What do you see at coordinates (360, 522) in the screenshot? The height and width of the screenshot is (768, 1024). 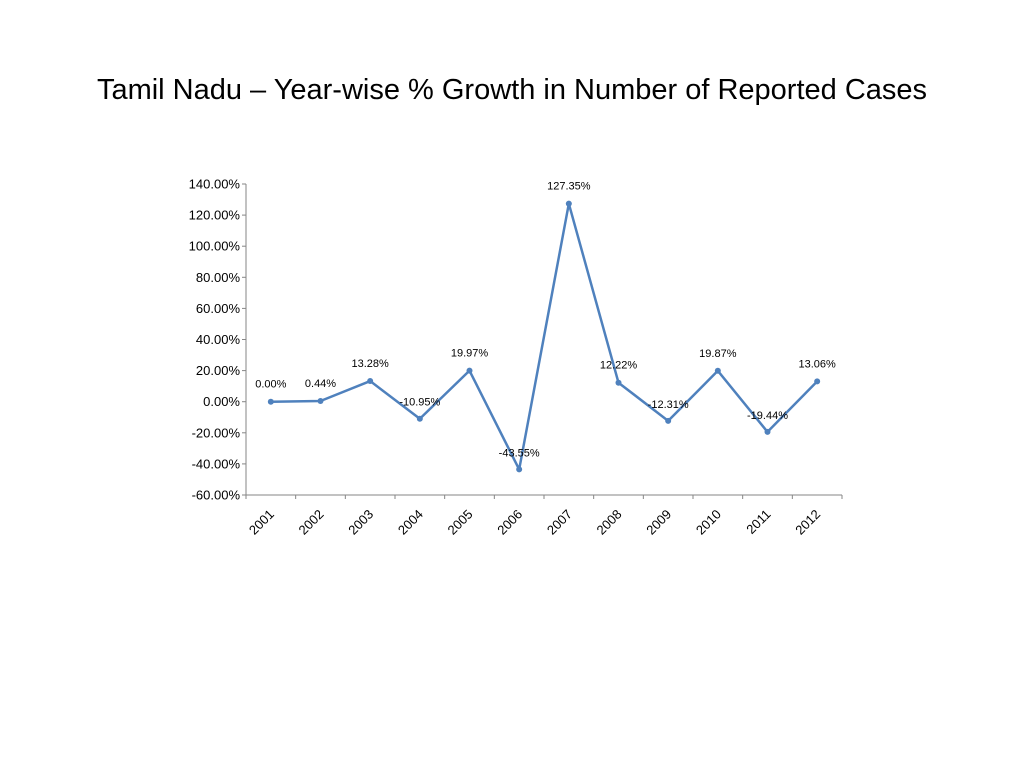 I see `x-tick-label: 2003` at bounding box center [360, 522].